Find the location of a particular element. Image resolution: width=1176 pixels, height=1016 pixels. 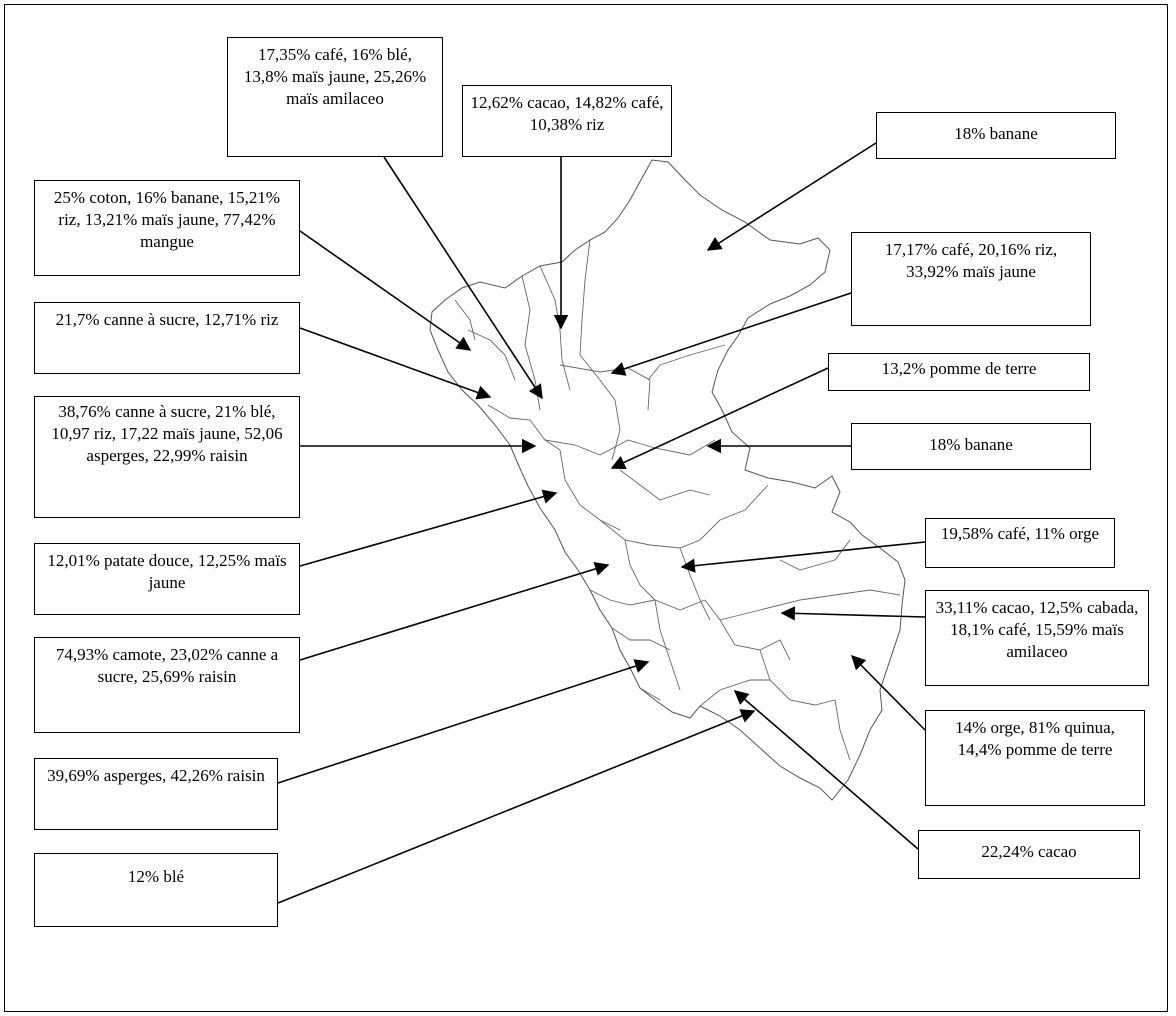

label-box-16: 22,24% cacao is located at coordinates (1029, 854).